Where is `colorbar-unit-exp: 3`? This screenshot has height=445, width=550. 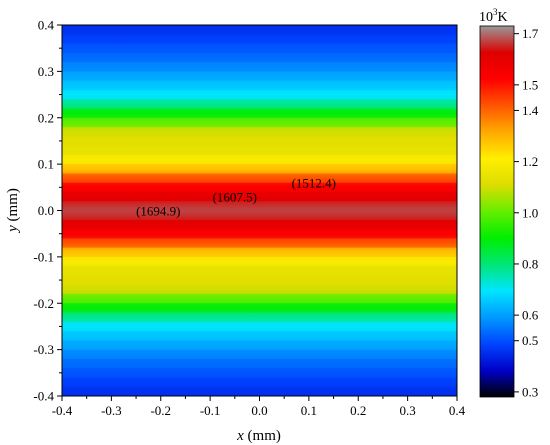 colorbar-unit-exp: 3 is located at coordinates (495, 12).